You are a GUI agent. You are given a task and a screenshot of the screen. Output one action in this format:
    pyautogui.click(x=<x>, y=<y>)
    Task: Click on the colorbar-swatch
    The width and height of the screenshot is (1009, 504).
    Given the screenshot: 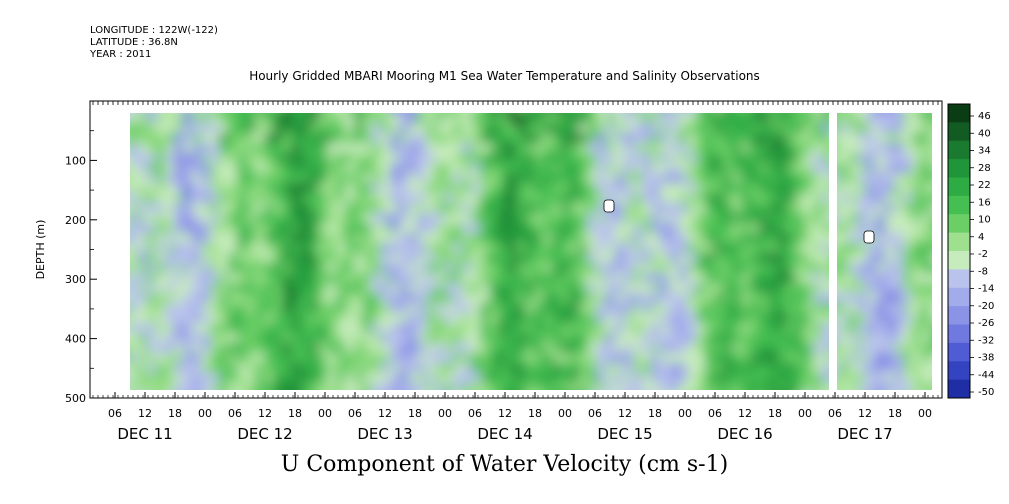 What is the action you would take?
    pyautogui.click(x=959, y=145)
    